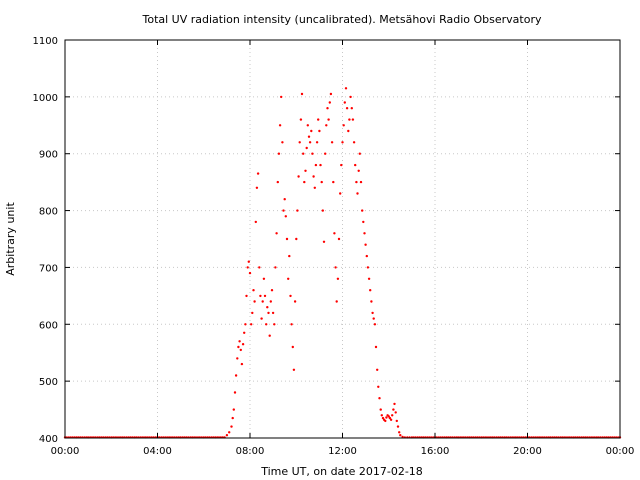  Describe the element at coordinates (45, 98) in the screenshot. I see `y-tick-label: 1000` at that location.